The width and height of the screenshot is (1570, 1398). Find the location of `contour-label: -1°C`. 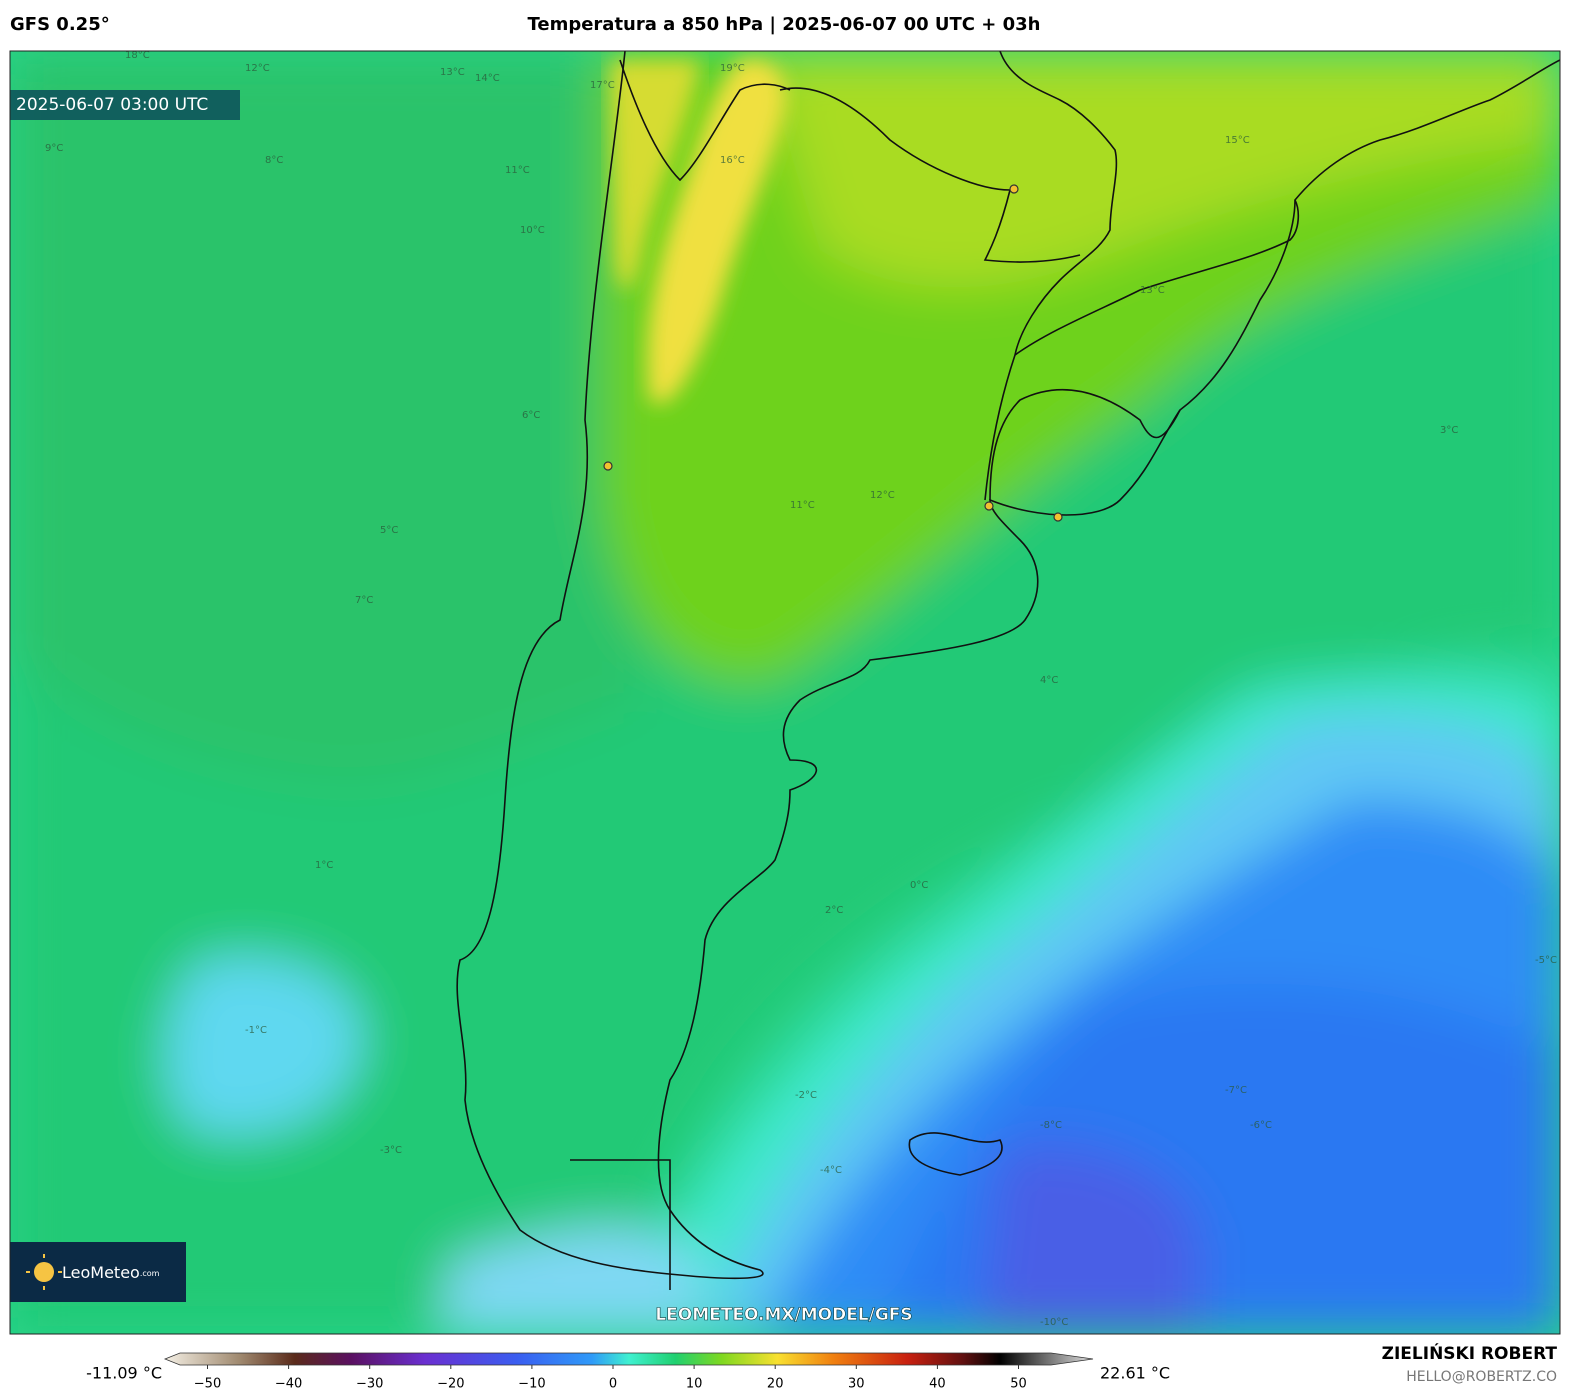

contour-label: -1°C is located at coordinates (256, 1030).